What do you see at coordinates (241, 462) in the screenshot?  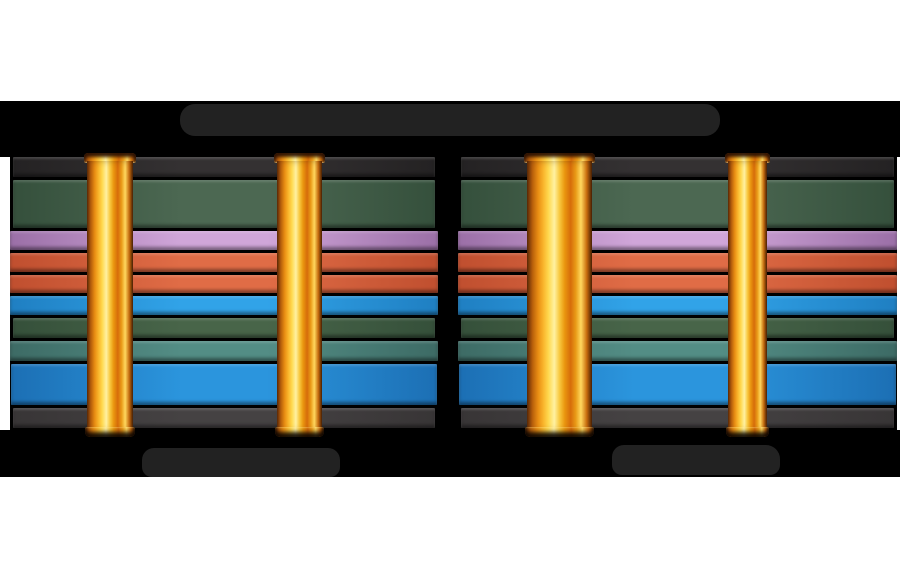 I see `redacted-caption-left` at bounding box center [241, 462].